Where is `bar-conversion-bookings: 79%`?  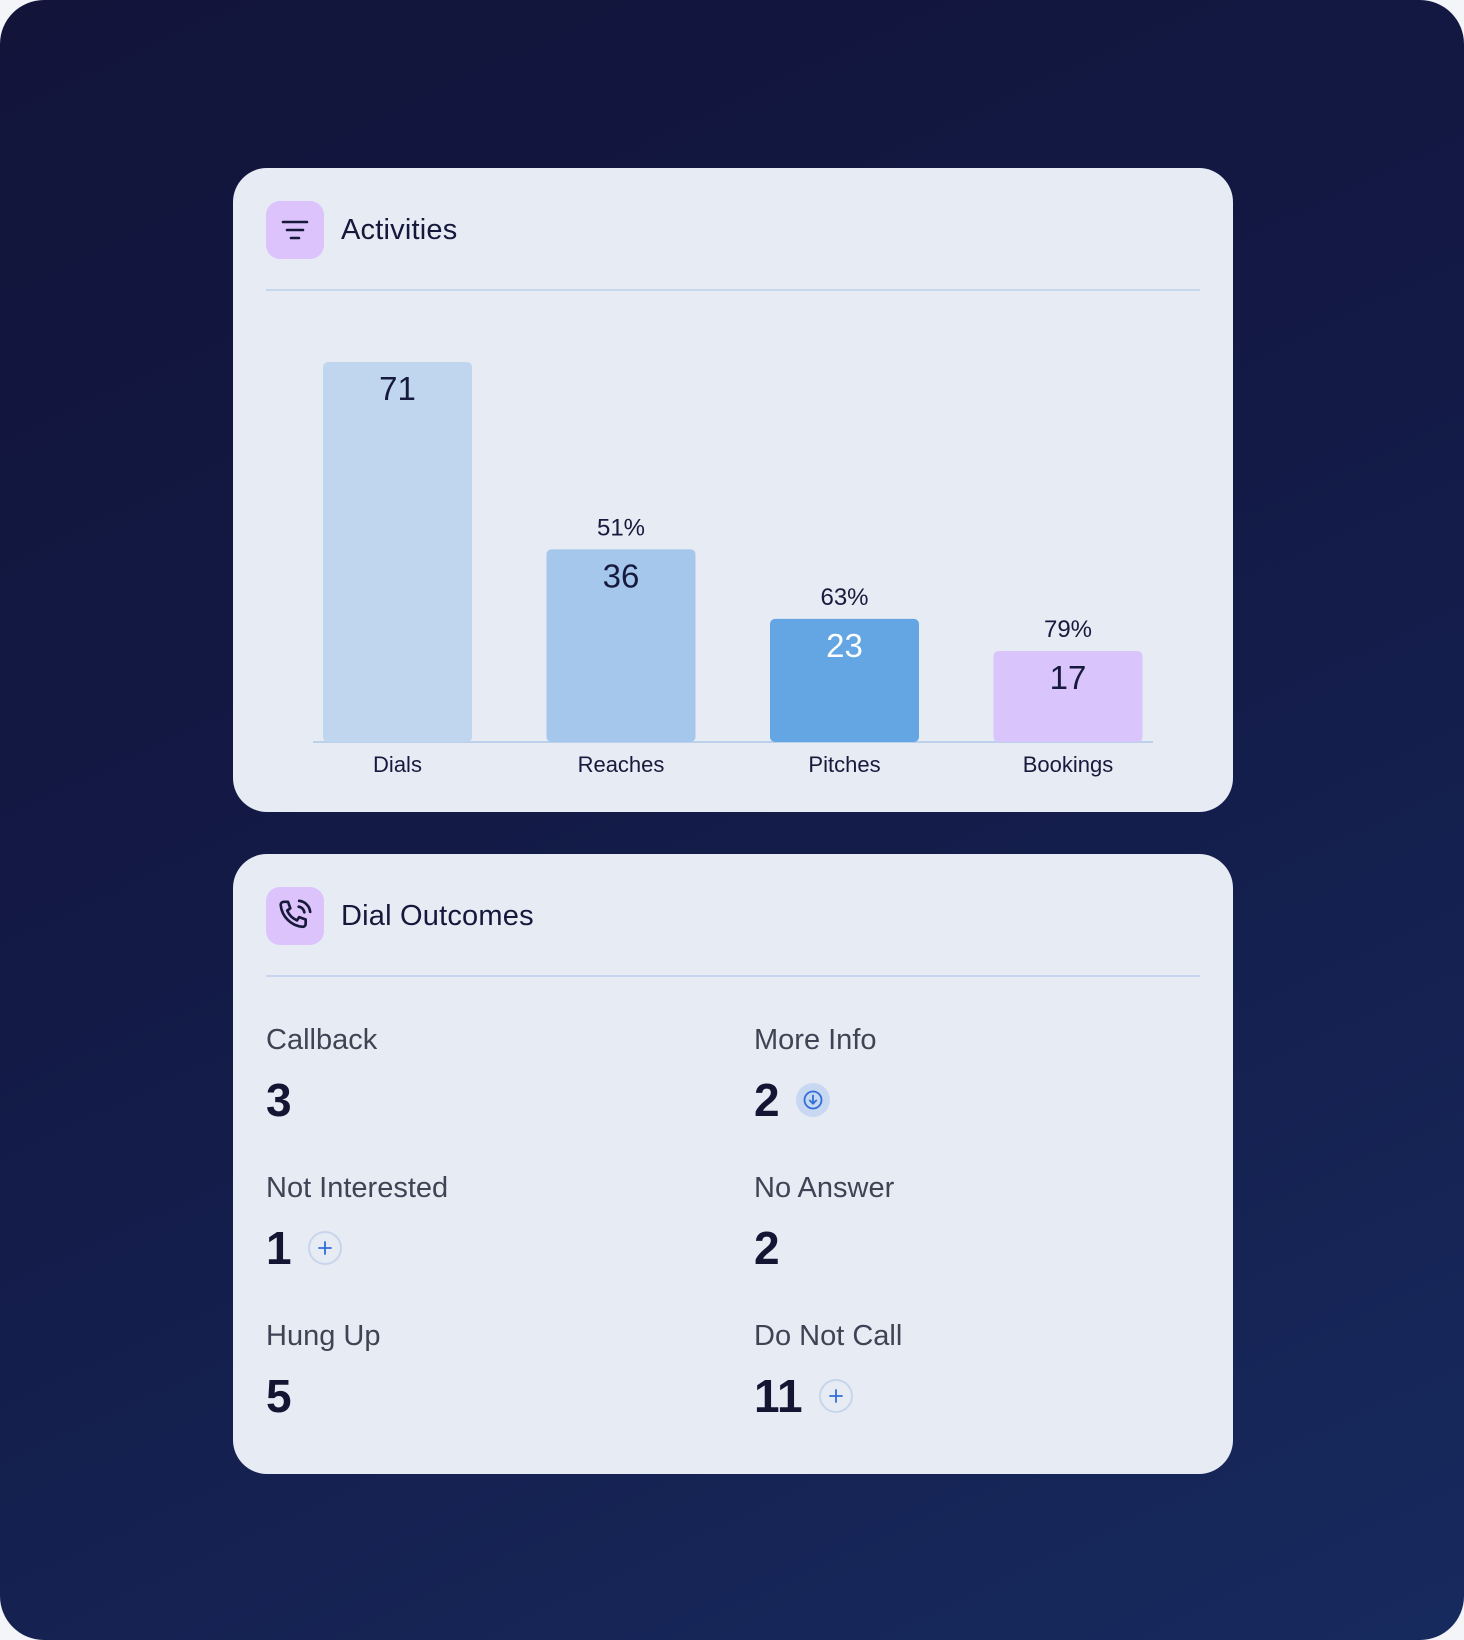 bar-conversion-bookings: 79% is located at coordinates (1068, 629).